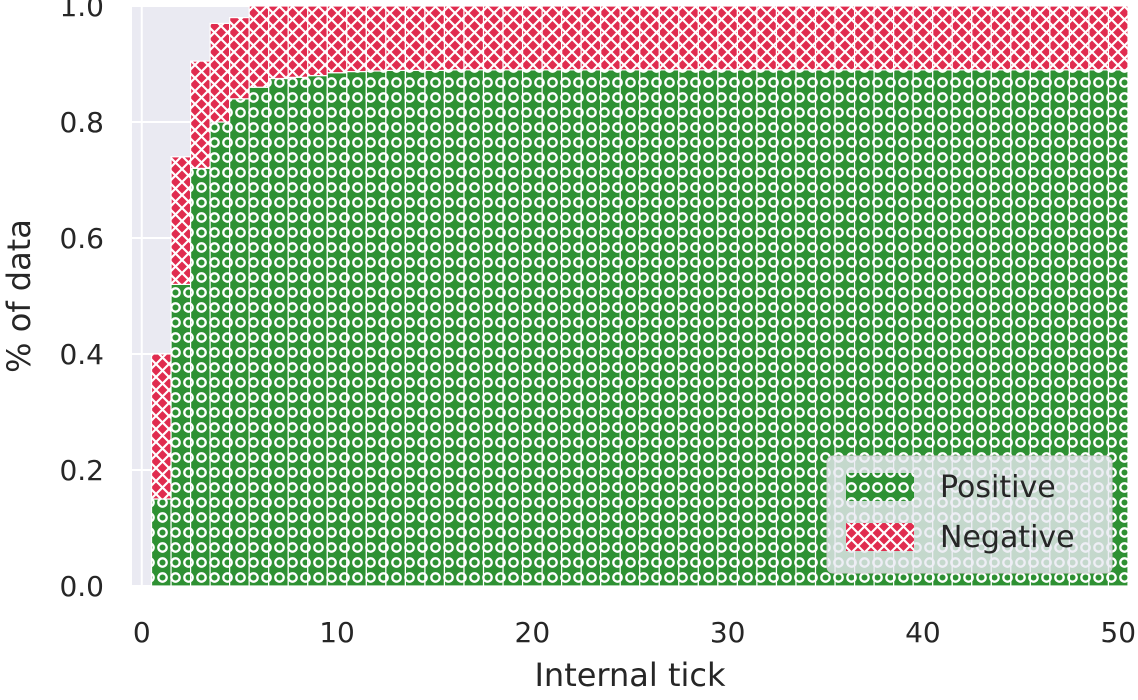 The height and width of the screenshot is (700, 1138). Describe the element at coordinates (337, 632) in the screenshot. I see `x-tick-label: 10` at that location.